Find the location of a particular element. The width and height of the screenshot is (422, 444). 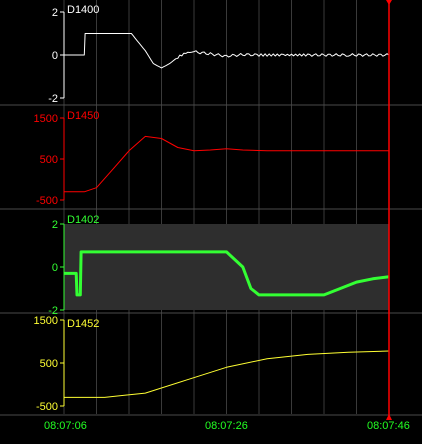

time-axis-label-end: 08:07:46 is located at coordinates (388, 426).